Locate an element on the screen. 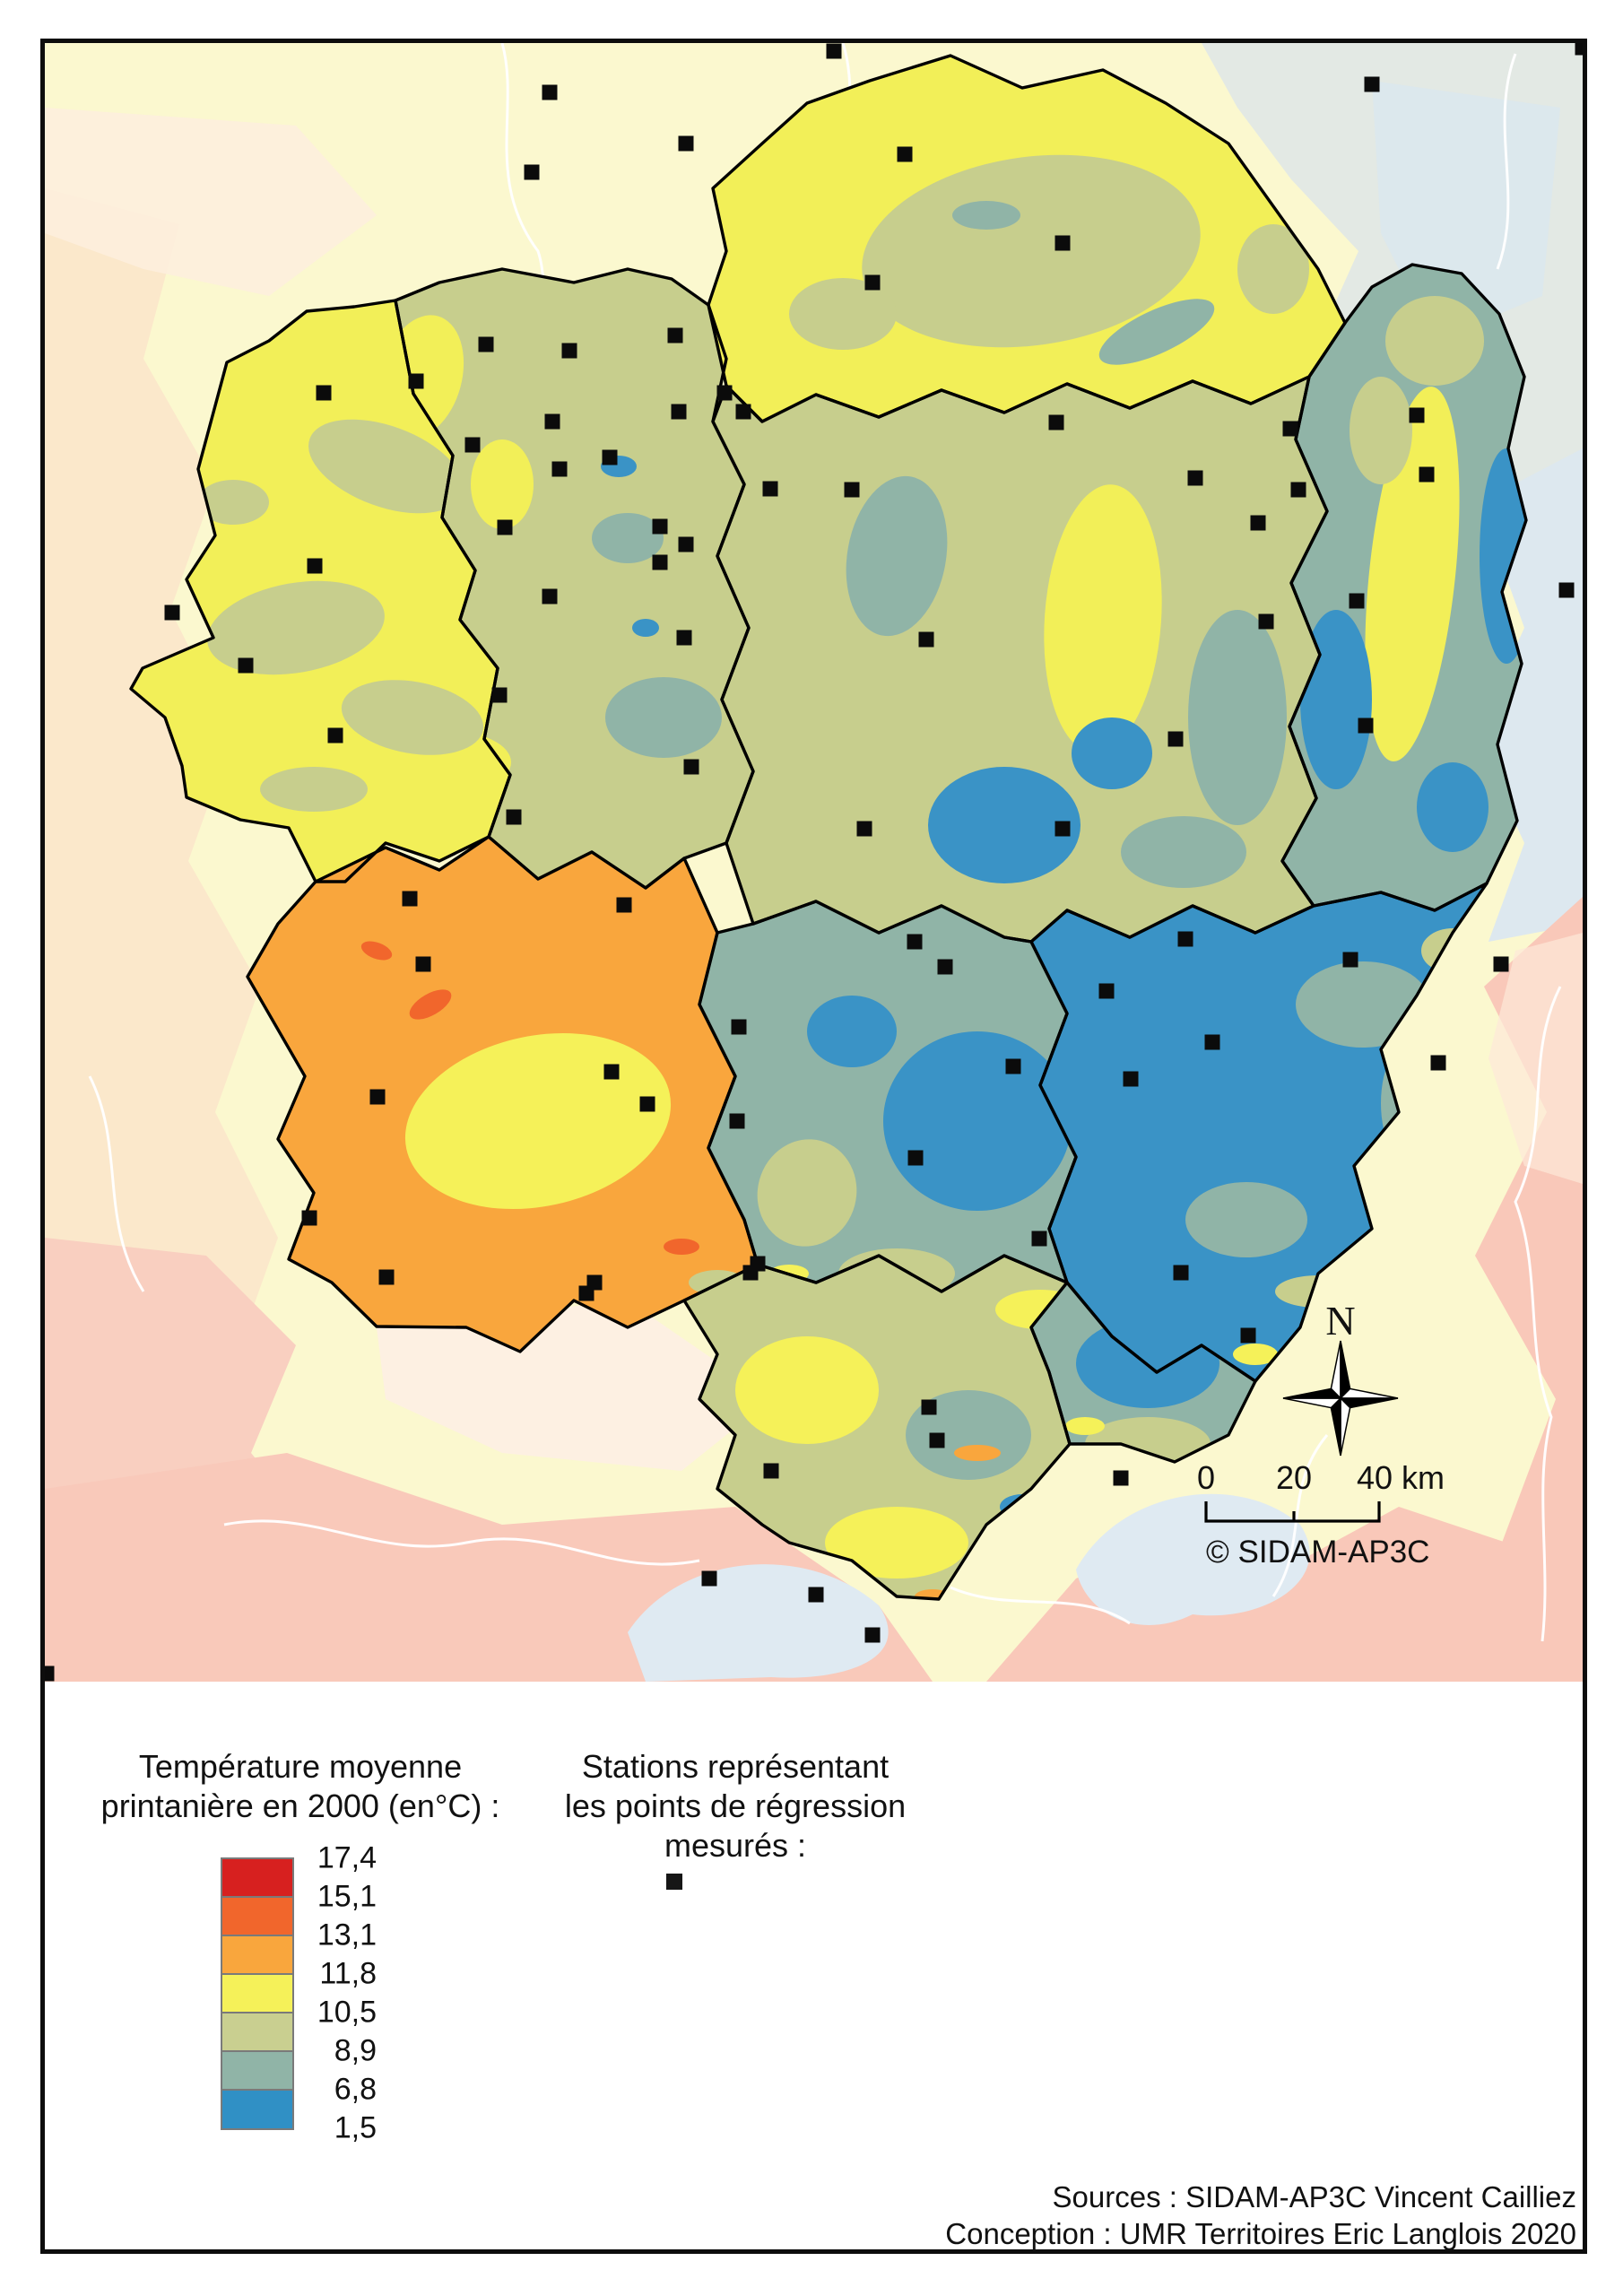  stations-legend-title-line2: les points de régression is located at coordinates (735, 1805).